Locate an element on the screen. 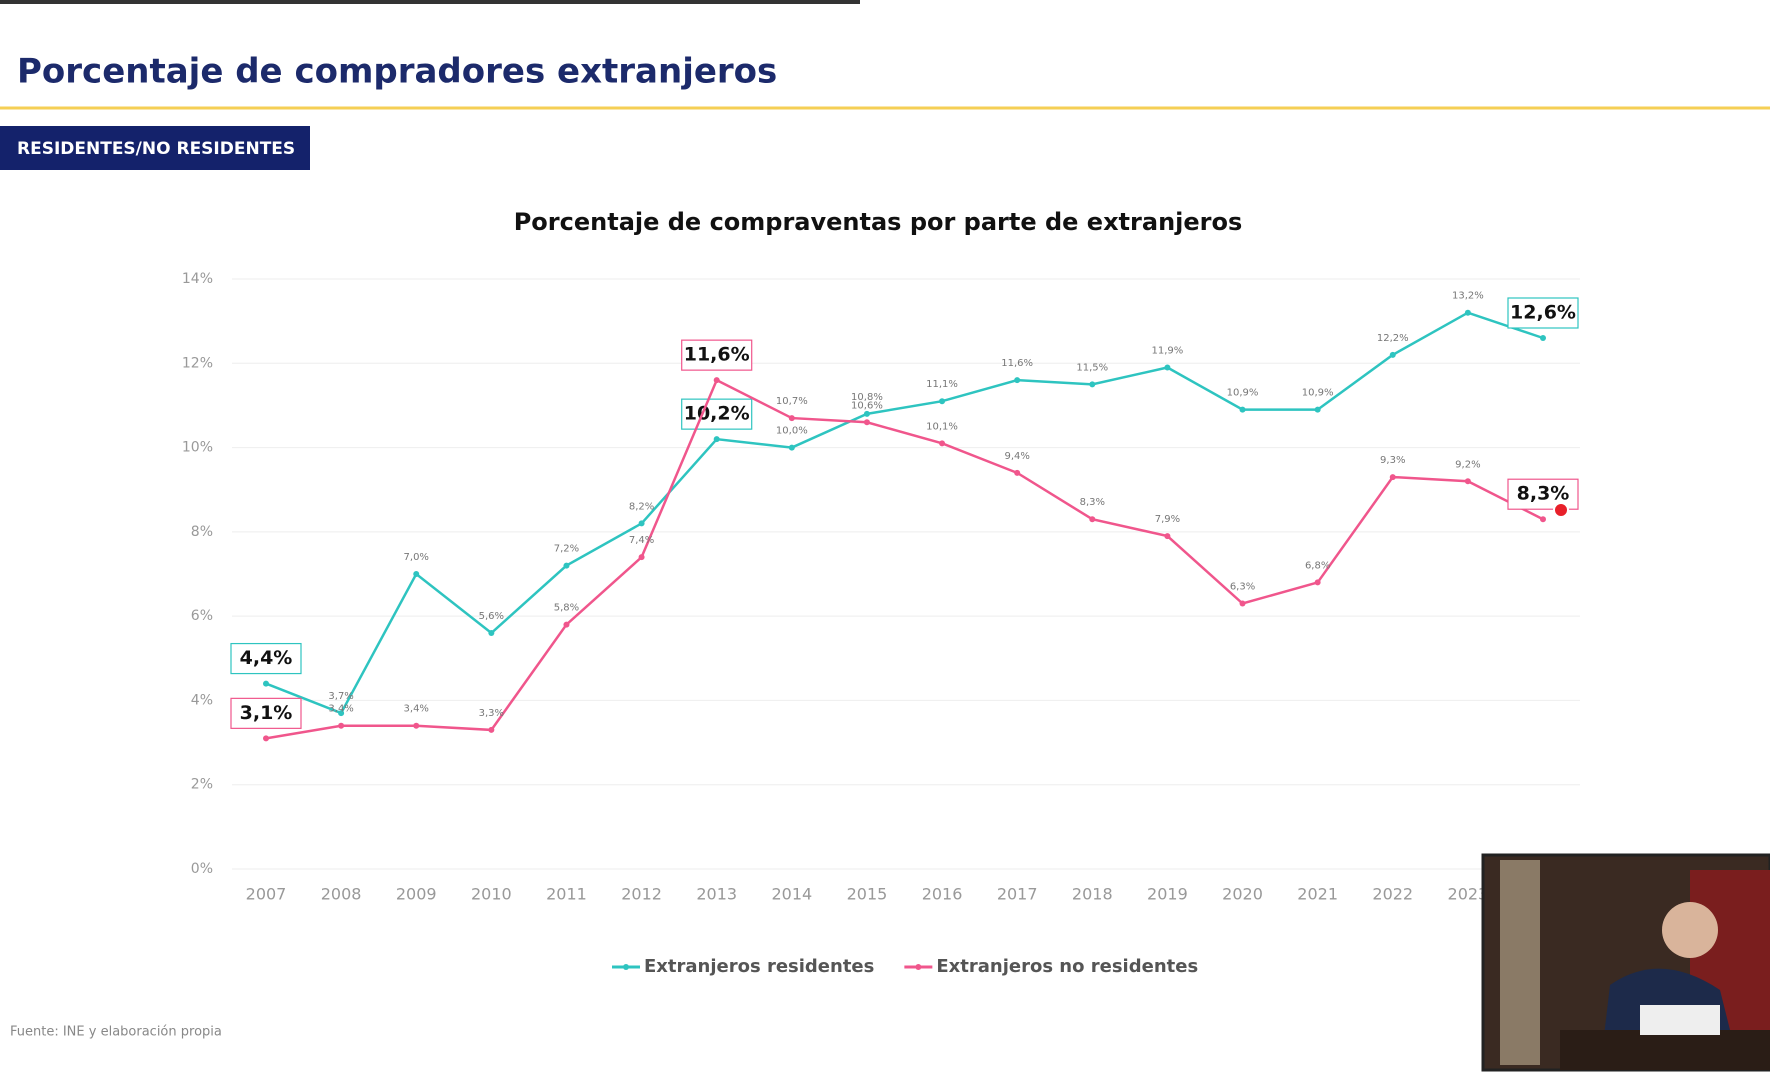 This screenshot has height=1080, width=1770. badge-text: RESIDENTES/NO RESIDENTES is located at coordinates (156, 149).